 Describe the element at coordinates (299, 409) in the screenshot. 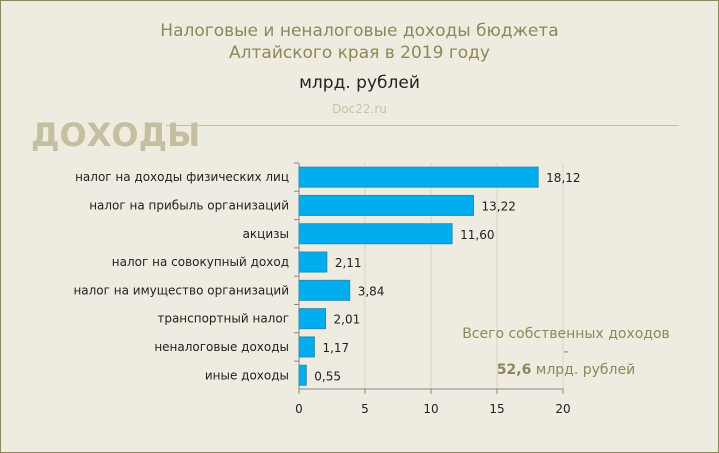

I see `x-tick-label: 0` at that location.